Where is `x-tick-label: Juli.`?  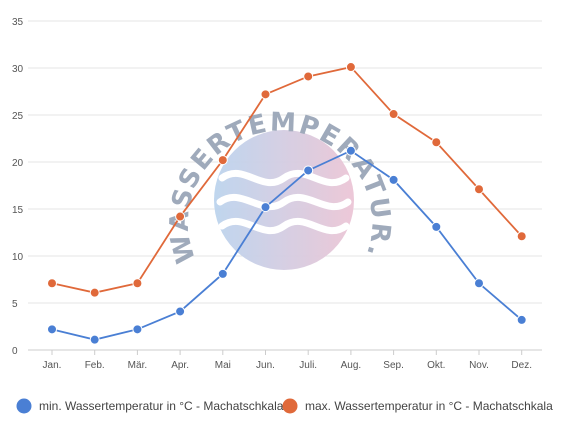
x-tick-label: Juli. is located at coordinates (308, 365).